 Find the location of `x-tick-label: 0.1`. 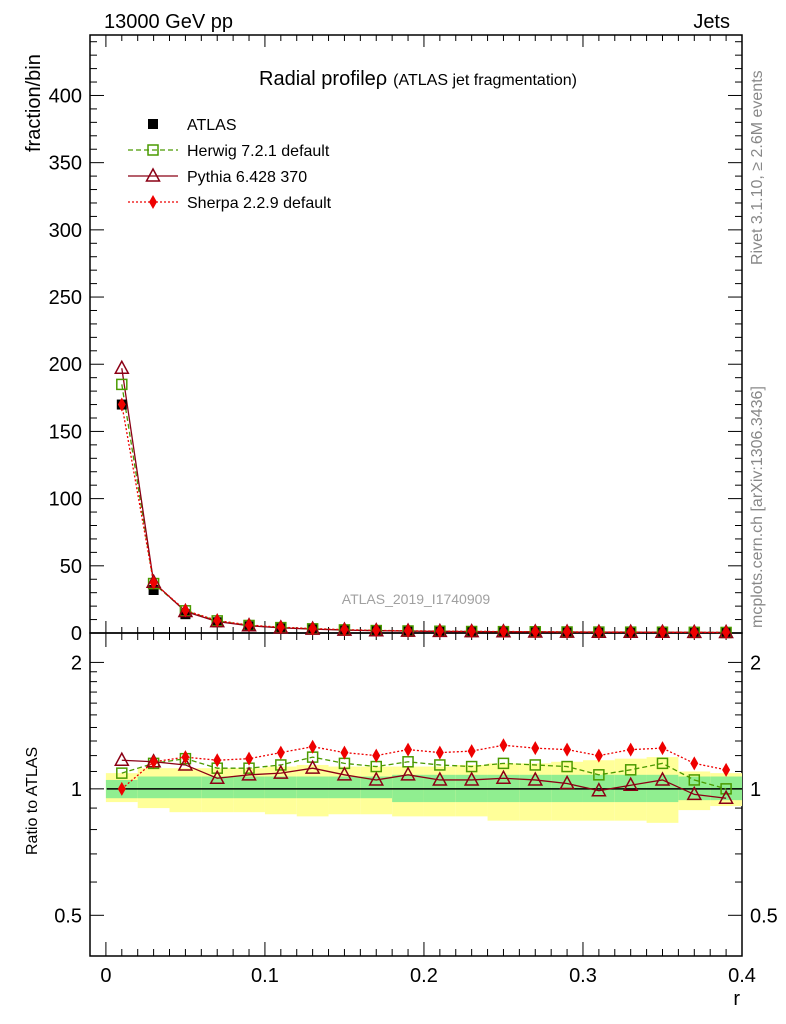

x-tick-label: 0.1 is located at coordinates (265, 976).